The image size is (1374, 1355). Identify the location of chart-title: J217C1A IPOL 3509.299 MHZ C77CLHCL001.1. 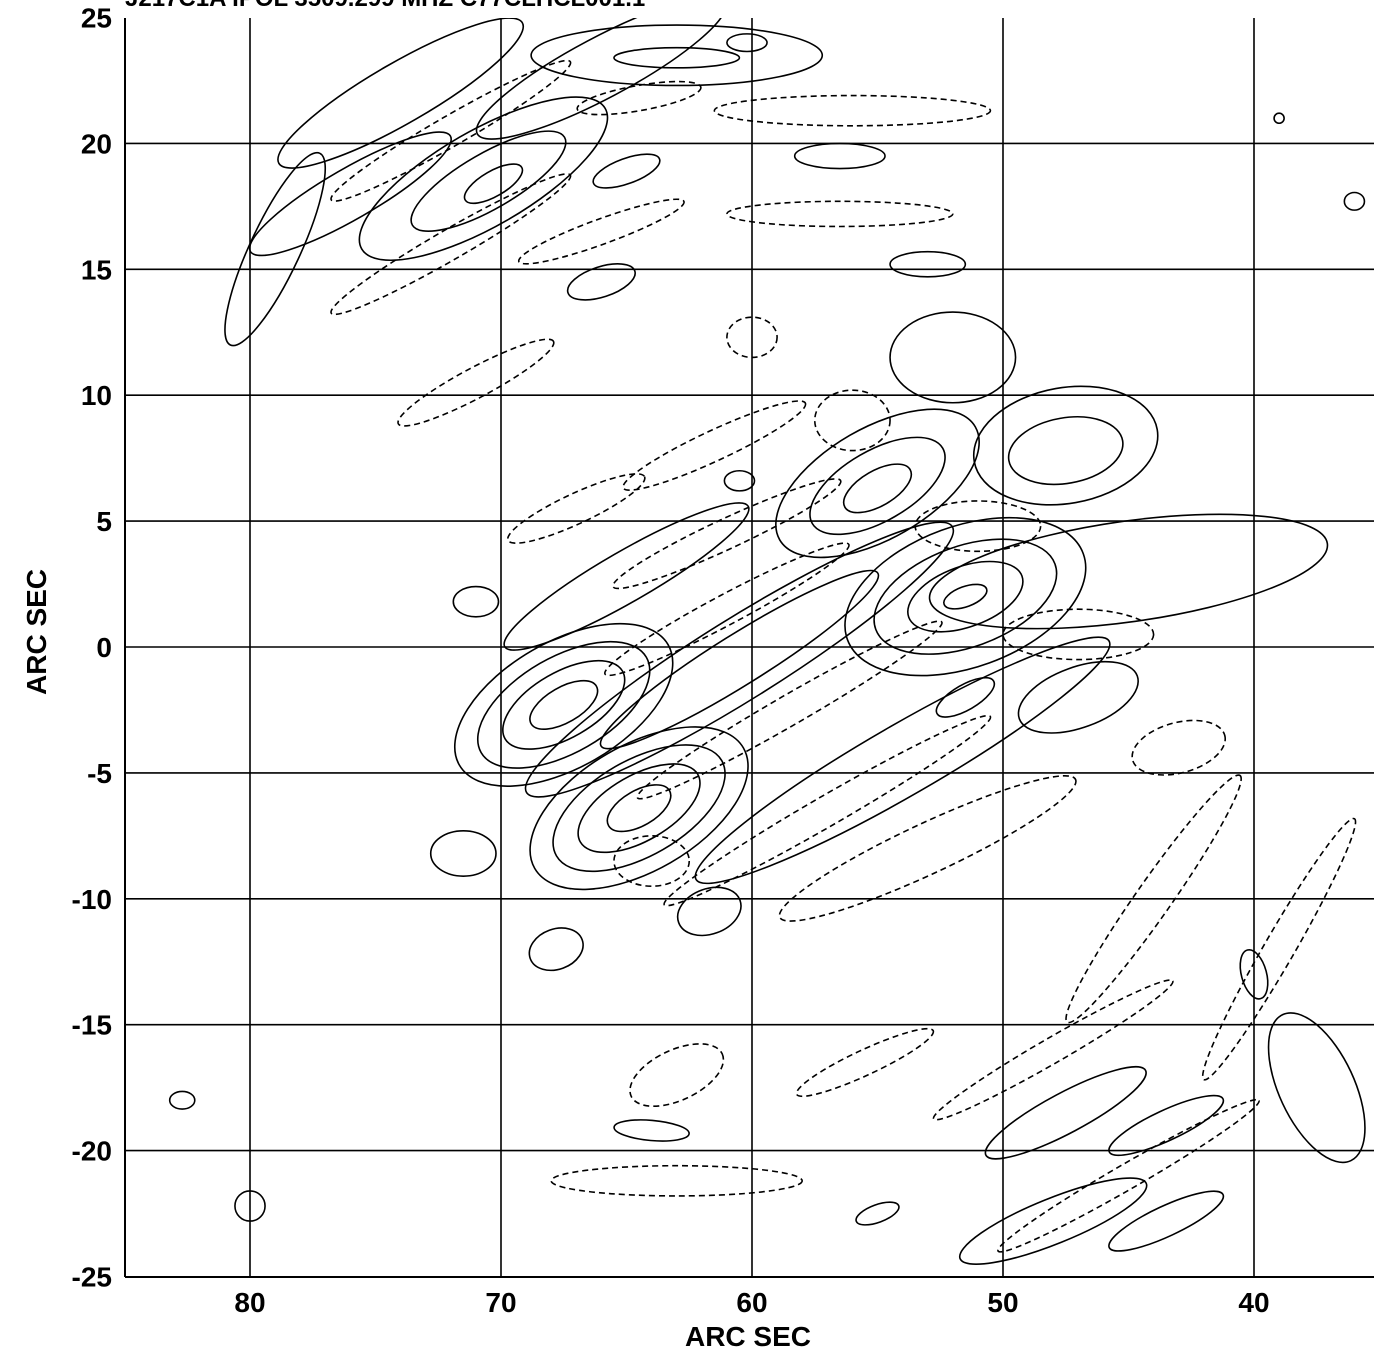
(385, 6).